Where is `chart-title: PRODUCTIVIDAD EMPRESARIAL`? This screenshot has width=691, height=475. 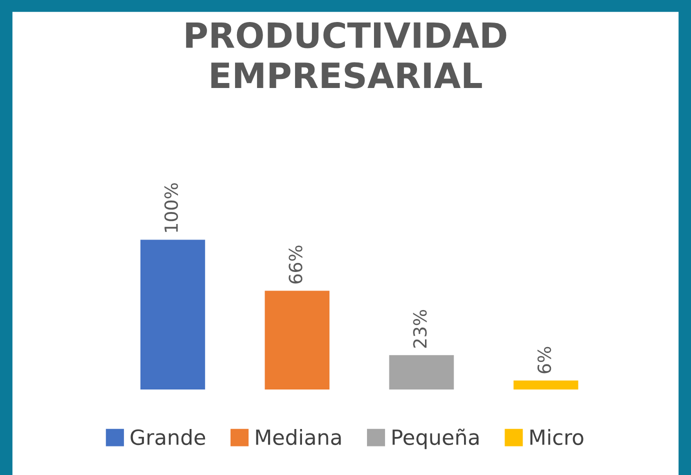 chart-title: PRODUCTIVIDAD EMPRESARIAL is located at coordinates (346, 55).